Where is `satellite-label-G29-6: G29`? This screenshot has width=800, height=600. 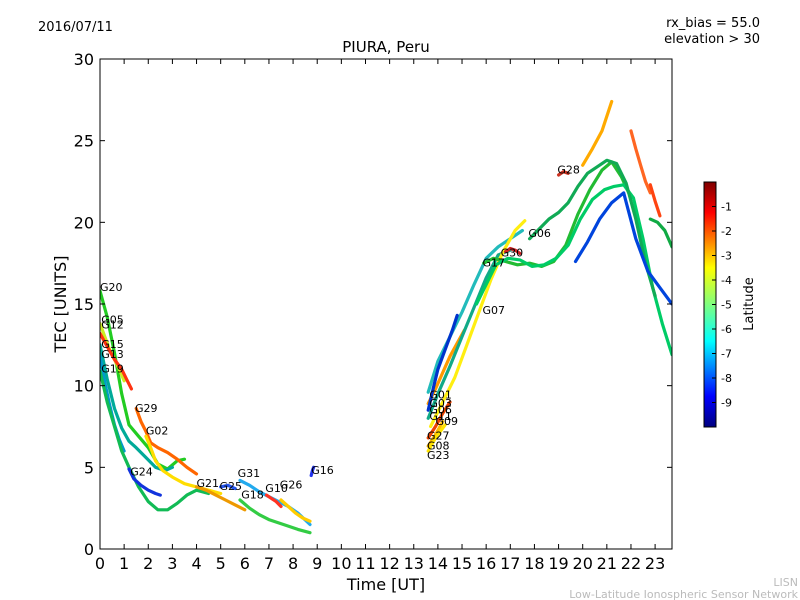 satellite-label-G29-6: G29 is located at coordinates (146, 408).